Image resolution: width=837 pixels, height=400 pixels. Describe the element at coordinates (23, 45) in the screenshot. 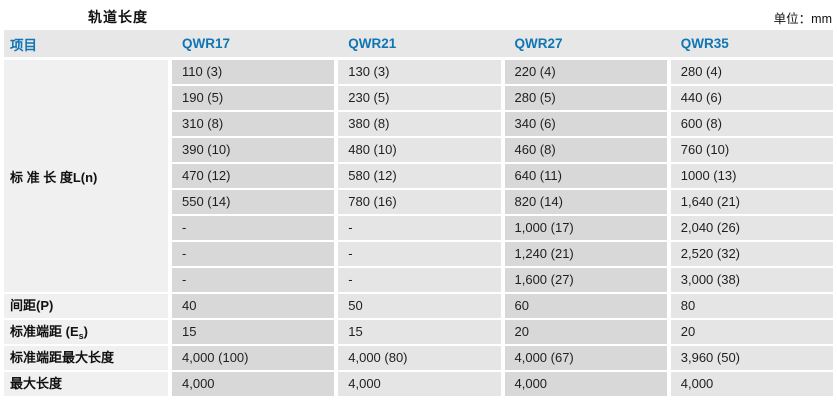

I see `column-header-item: 项目` at that location.